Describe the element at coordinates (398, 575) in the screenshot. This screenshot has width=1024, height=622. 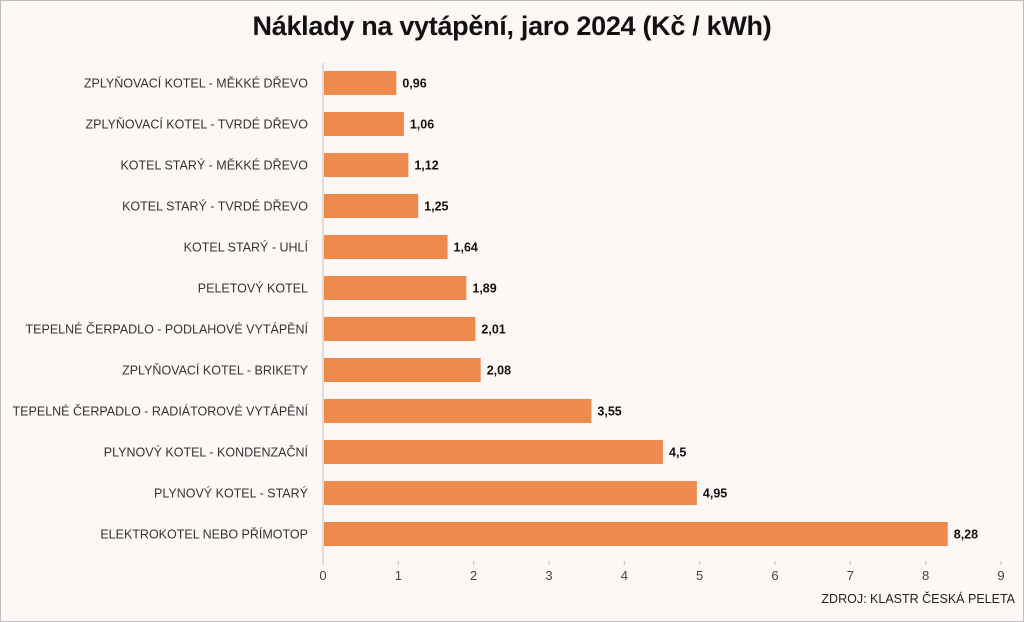
I see `x-tick-label: 1` at that location.